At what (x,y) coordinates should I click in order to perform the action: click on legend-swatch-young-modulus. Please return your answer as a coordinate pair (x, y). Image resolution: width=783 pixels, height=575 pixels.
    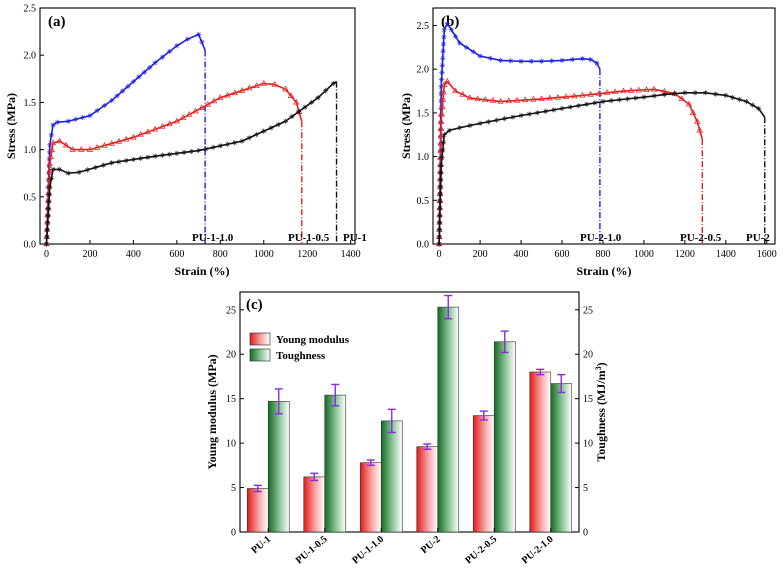
    Looking at the image, I should click on (260, 339).